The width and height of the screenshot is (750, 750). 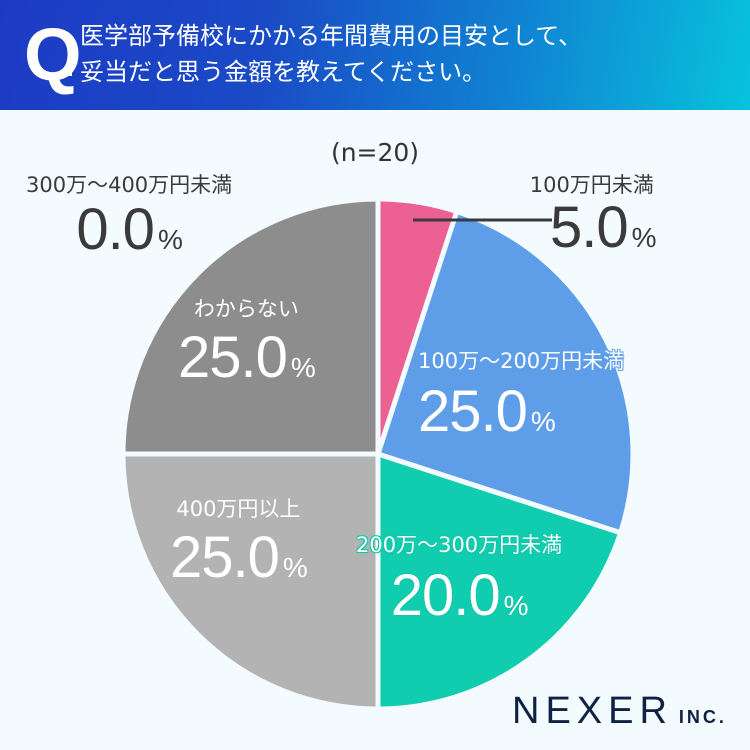 What do you see at coordinates (603, 227) in the screenshot?
I see `label-value: 5.0%` at bounding box center [603, 227].